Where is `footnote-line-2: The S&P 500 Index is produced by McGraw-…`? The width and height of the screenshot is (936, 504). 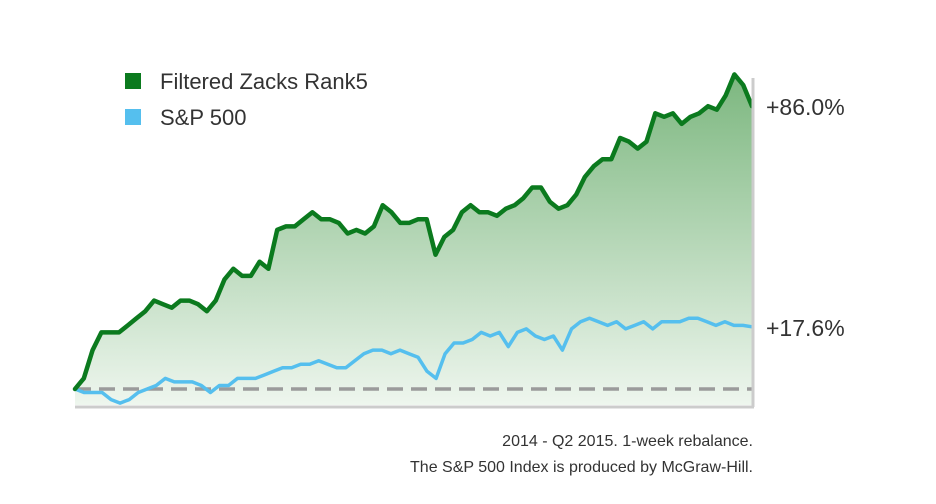 footnote-line-2: The S&P 500 Index is produced by McGraw-… is located at coordinates (581, 467).